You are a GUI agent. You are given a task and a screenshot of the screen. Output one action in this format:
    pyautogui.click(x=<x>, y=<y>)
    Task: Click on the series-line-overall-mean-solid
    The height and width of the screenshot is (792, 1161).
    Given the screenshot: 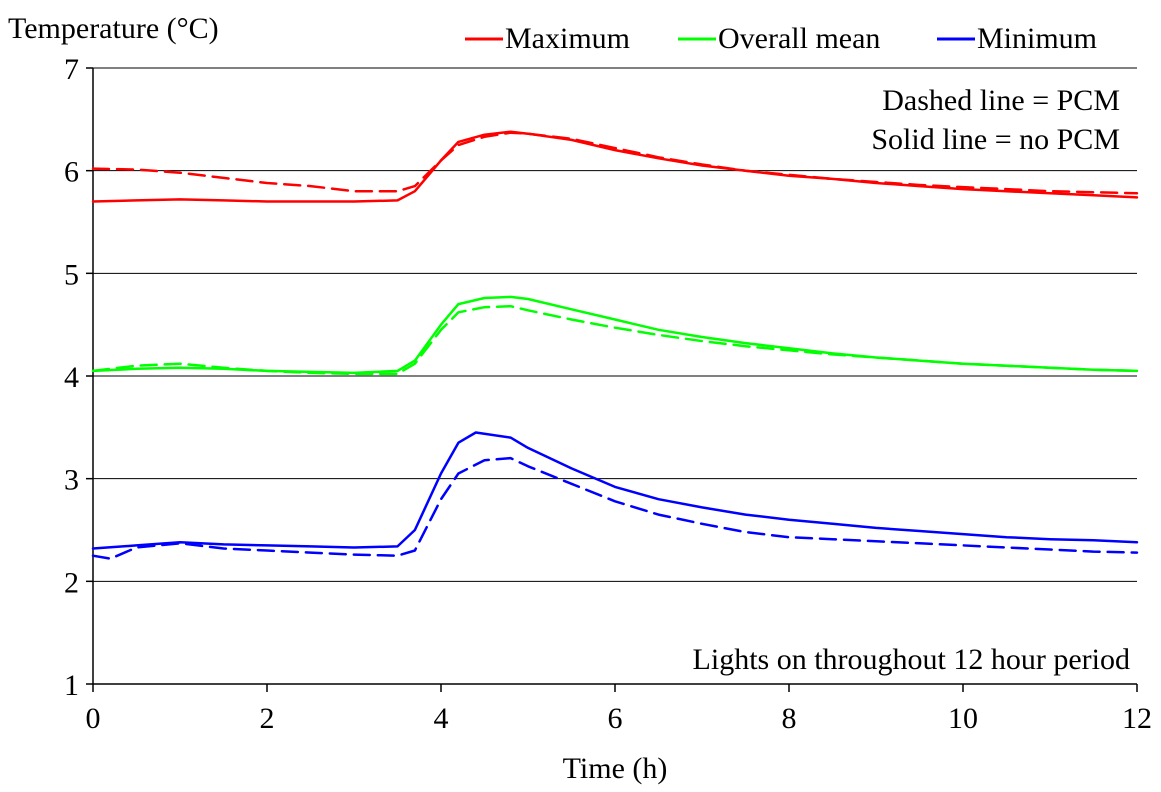 What is the action you would take?
    pyautogui.click(x=615, y=335)
    